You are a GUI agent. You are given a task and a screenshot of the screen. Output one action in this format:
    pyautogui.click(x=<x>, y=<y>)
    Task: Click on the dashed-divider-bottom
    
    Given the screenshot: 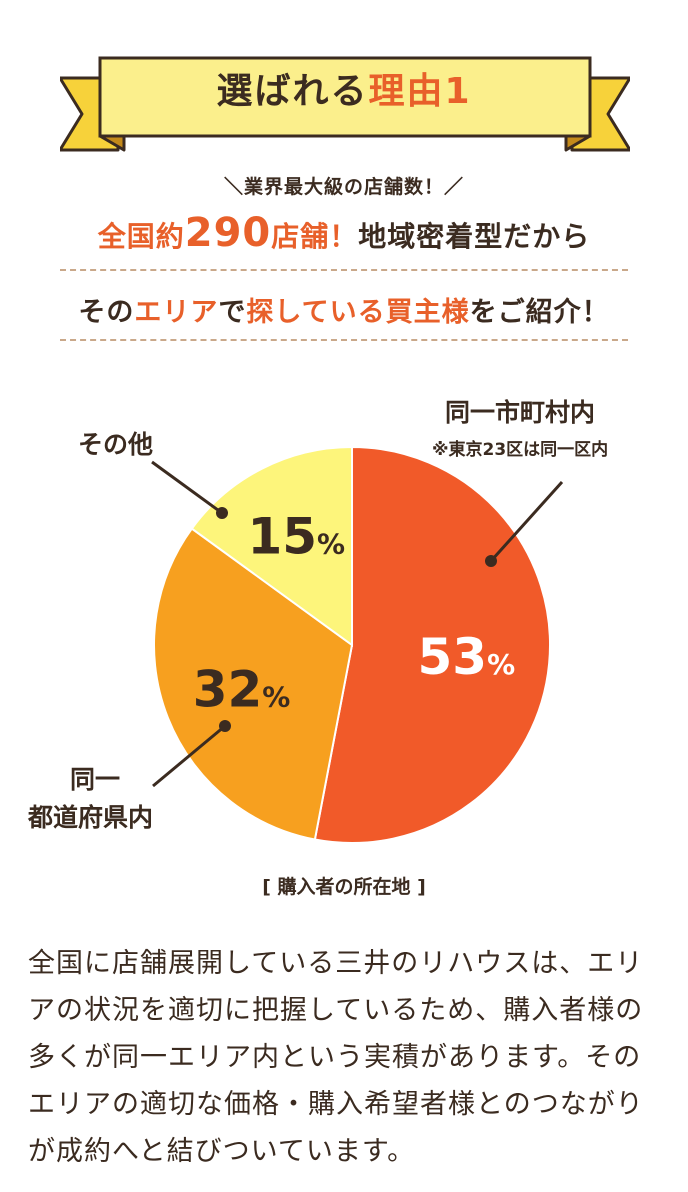 What is the action you would take?
    pyautogui.click(x=344, y=340)
    